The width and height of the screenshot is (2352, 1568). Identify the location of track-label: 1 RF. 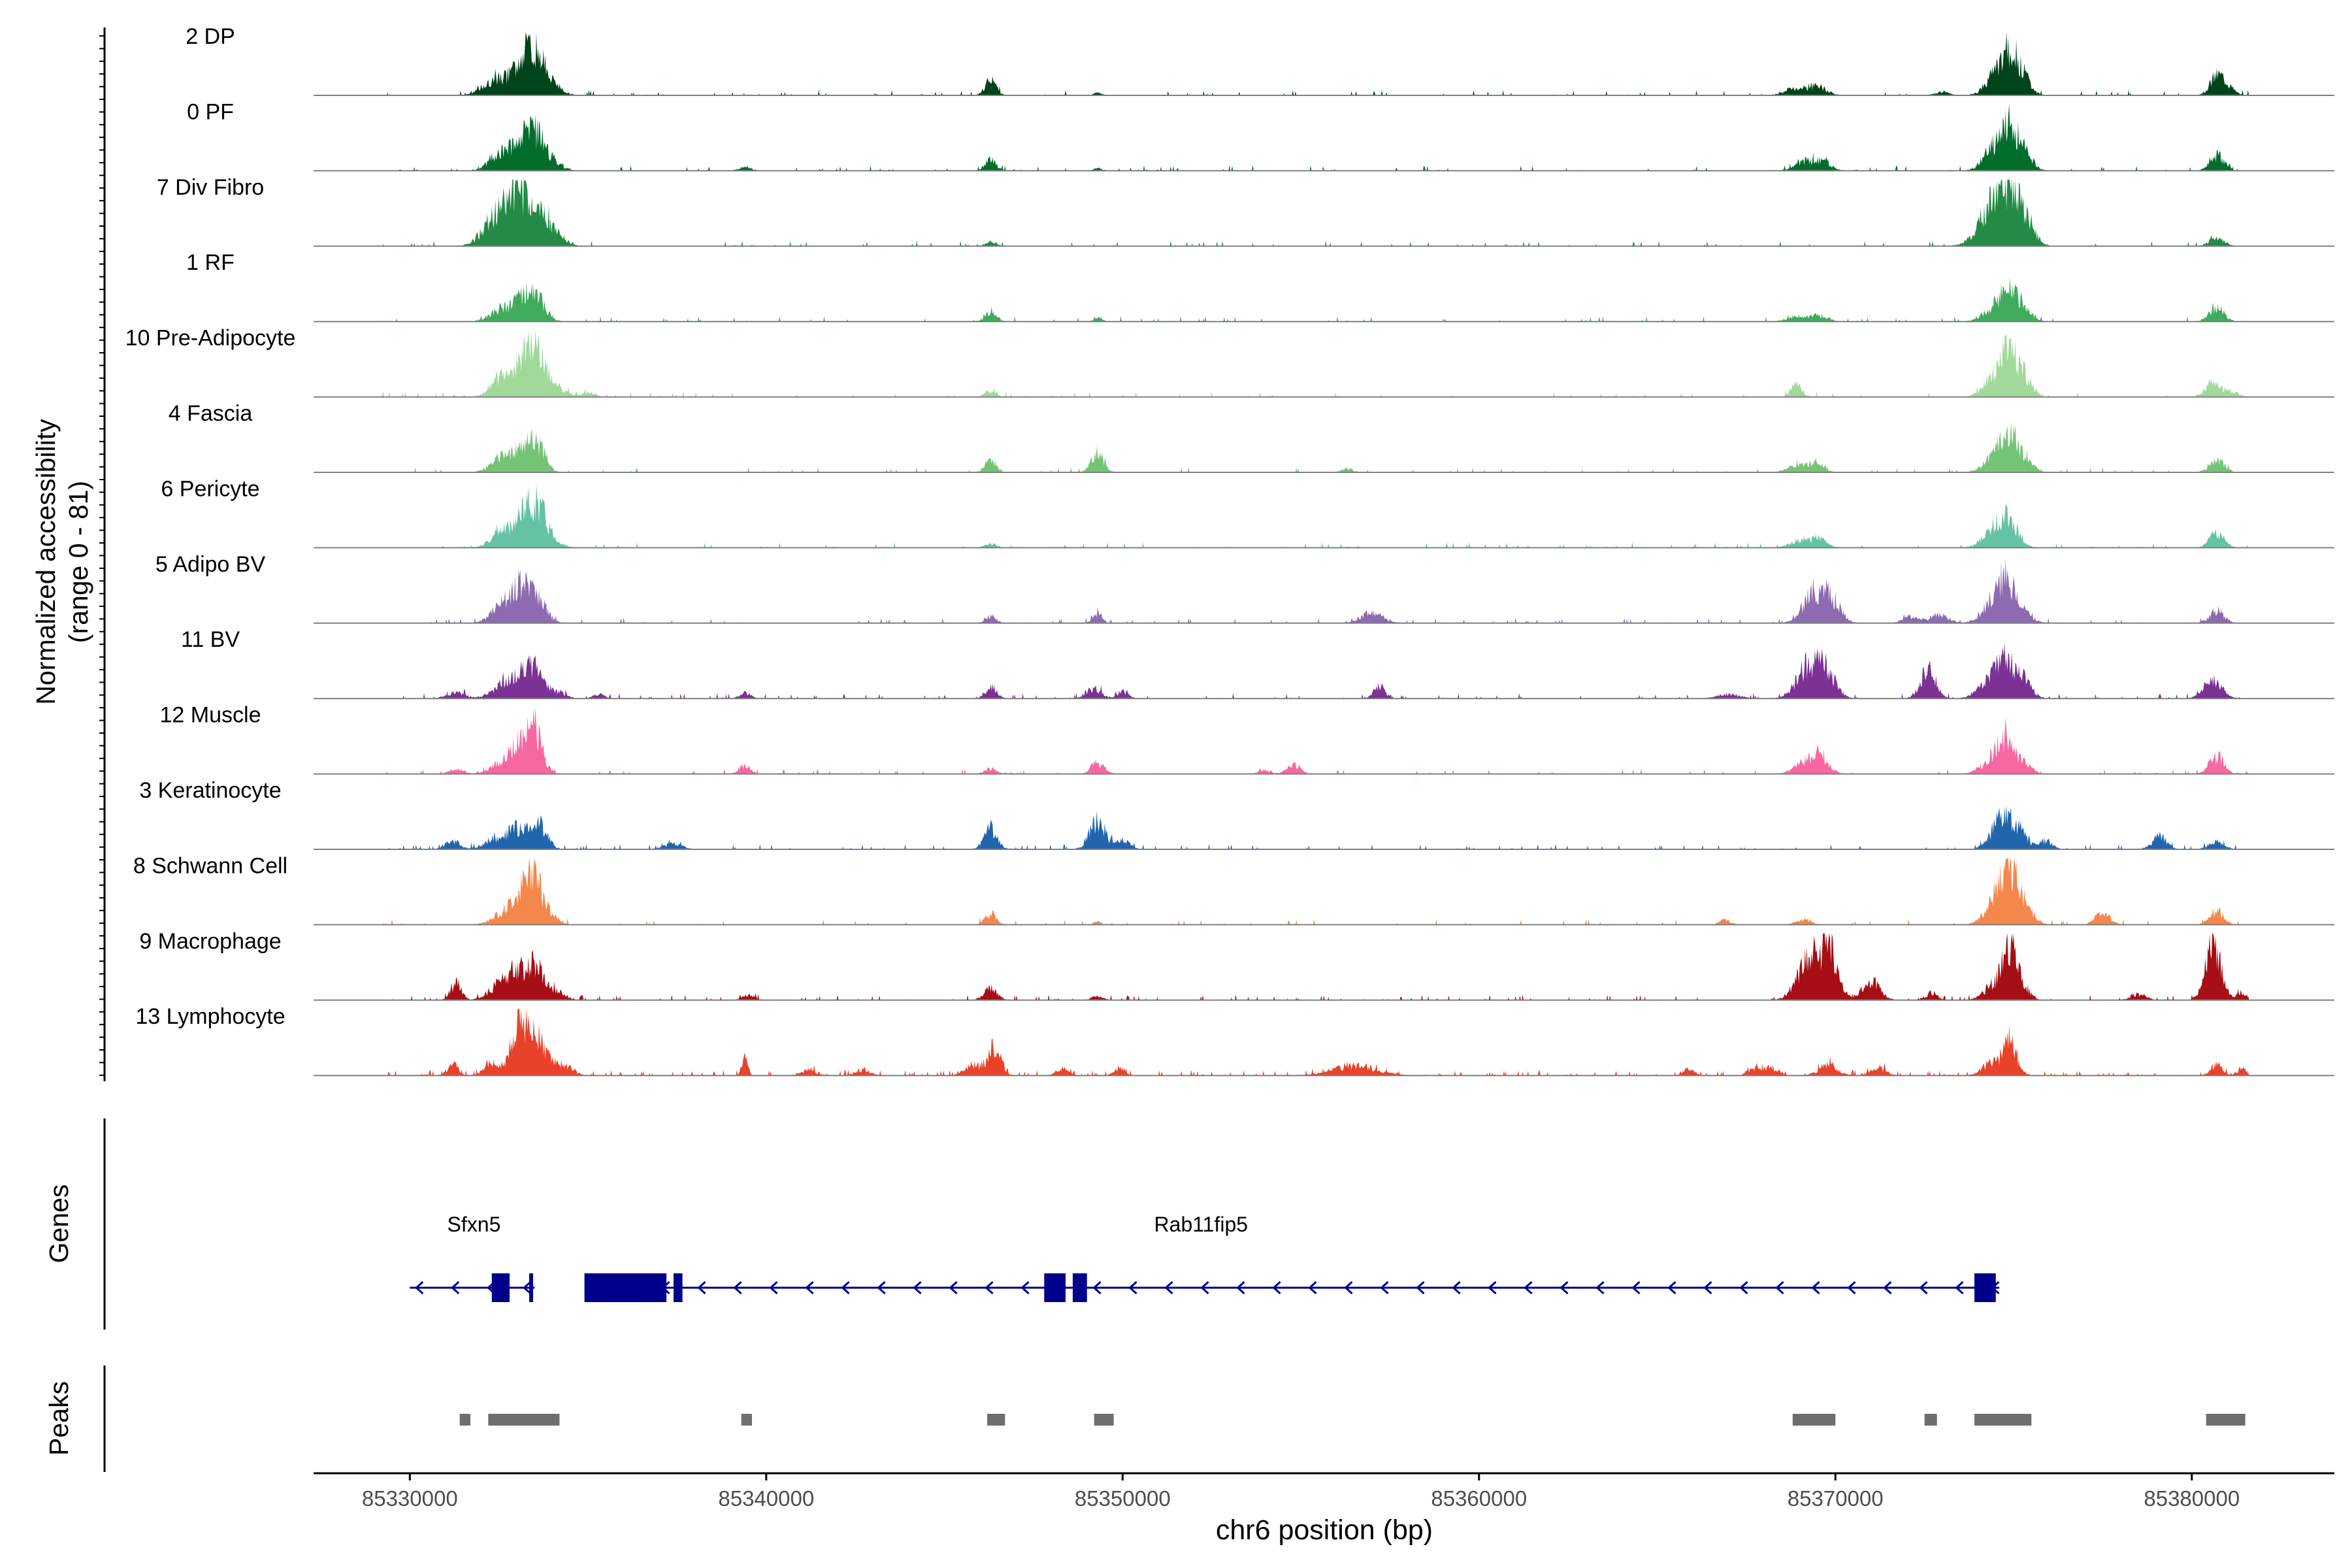
(210, 262).